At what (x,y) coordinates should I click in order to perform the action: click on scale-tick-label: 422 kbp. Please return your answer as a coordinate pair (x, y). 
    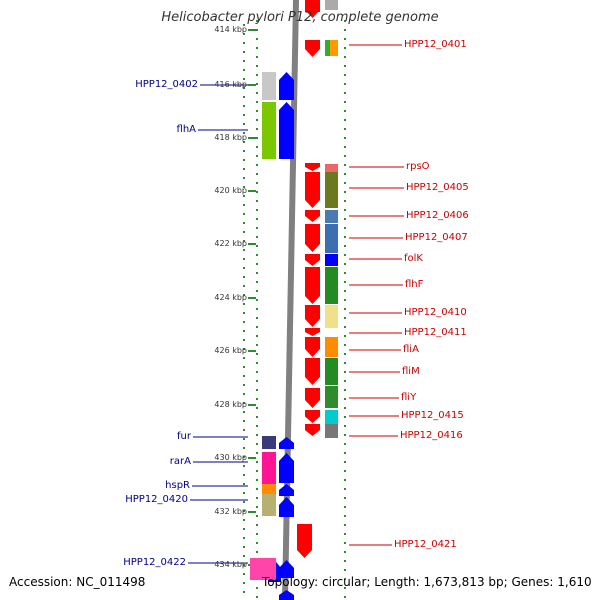
    Looking at the image, I should click on (230, 243).